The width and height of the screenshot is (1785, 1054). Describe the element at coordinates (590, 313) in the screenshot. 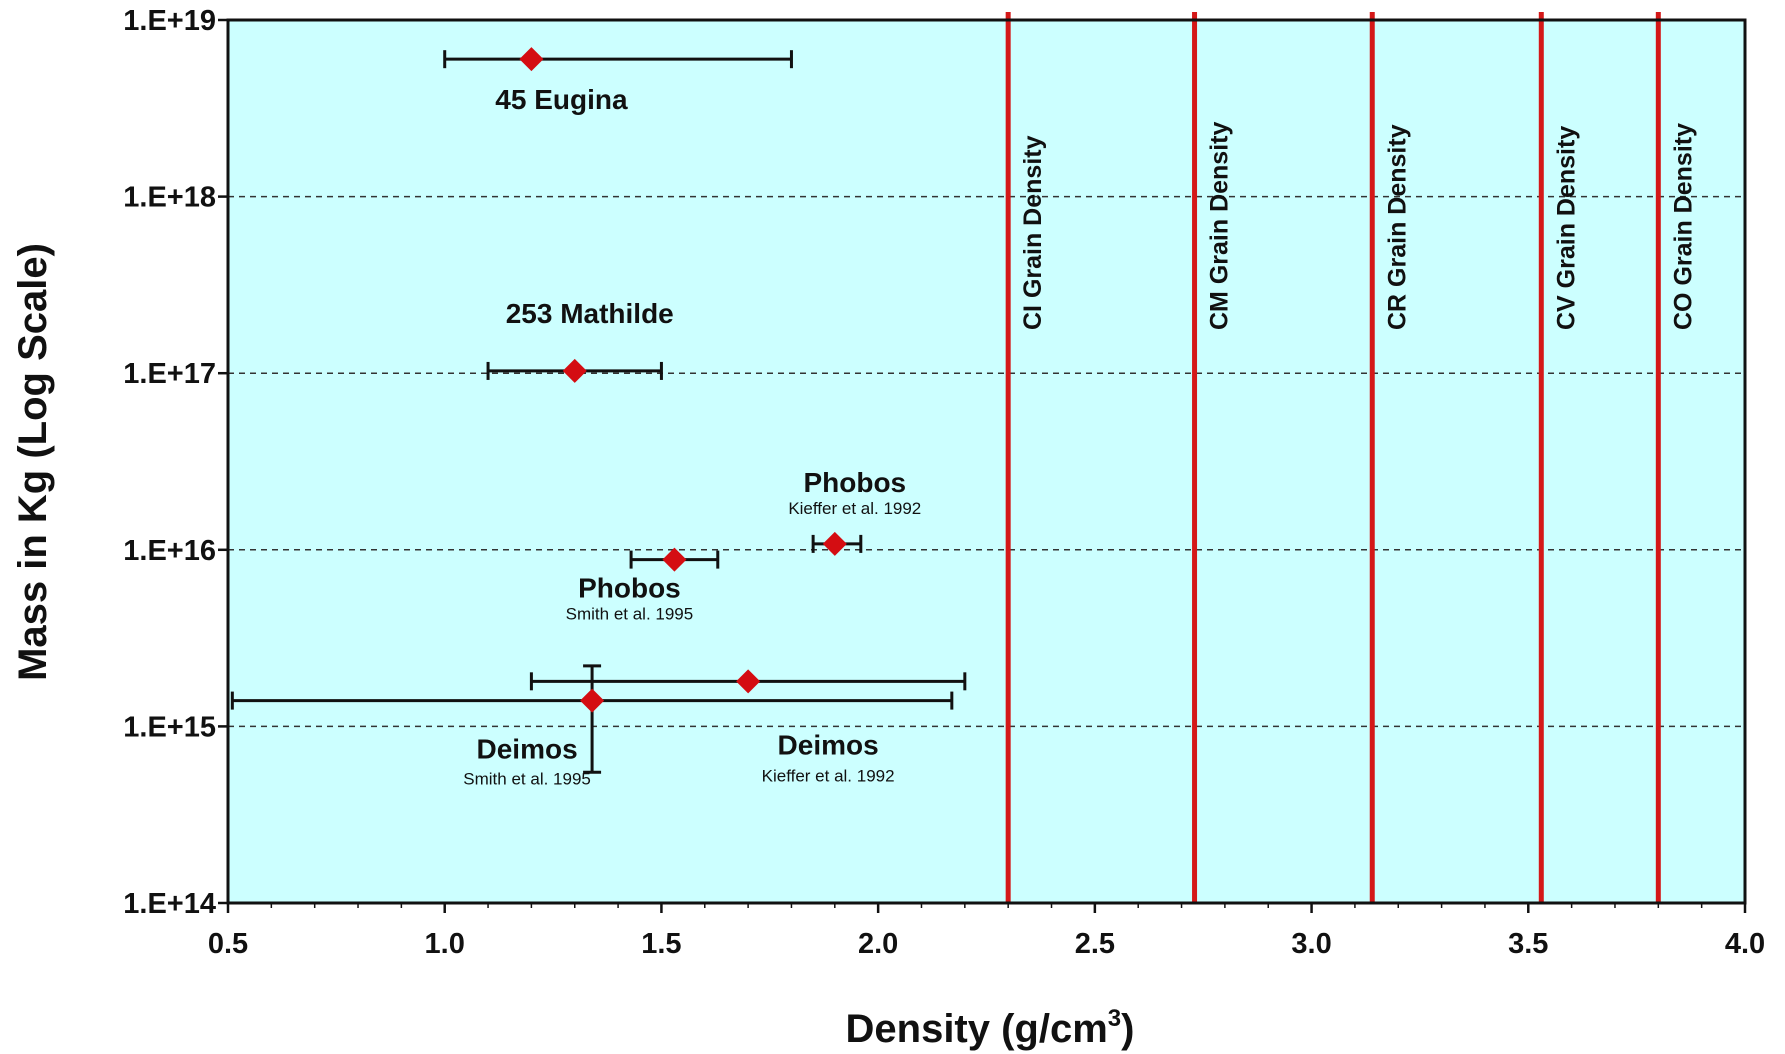

I see `data-point-label: 253 Mathilde` at that location.